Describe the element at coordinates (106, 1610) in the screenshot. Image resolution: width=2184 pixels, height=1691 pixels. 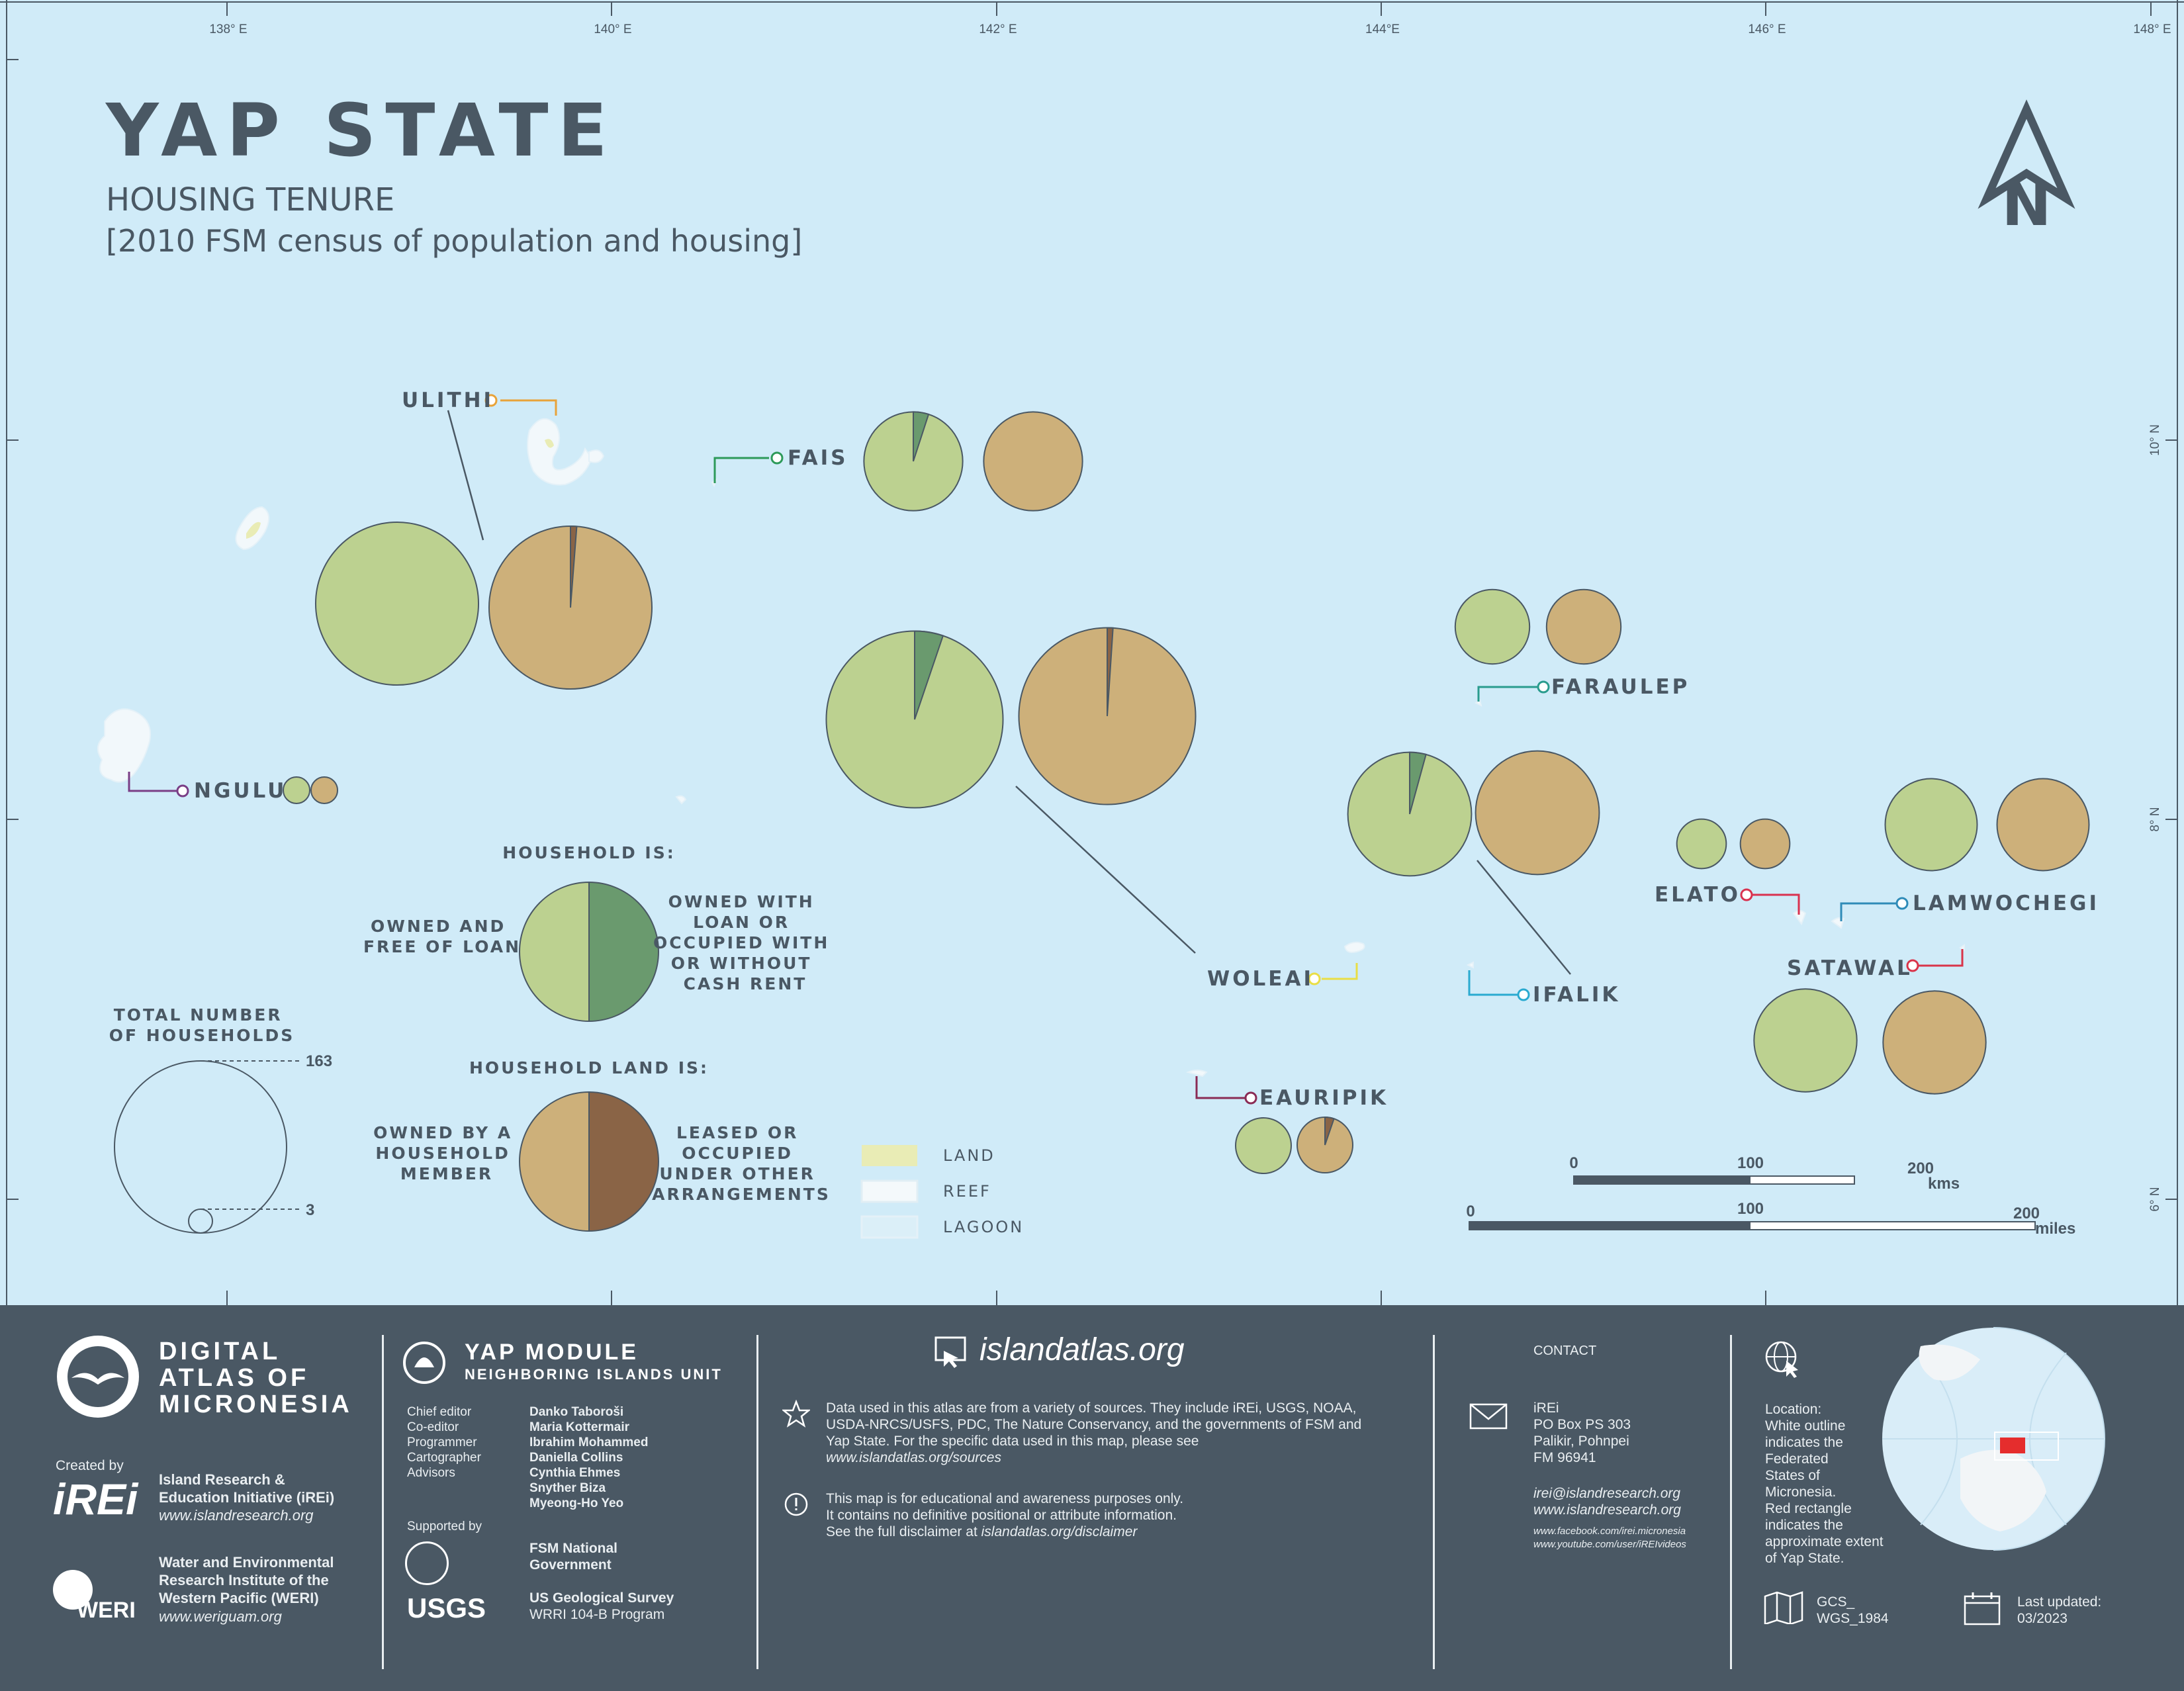
I see `weri-logo: WERI` at that location.